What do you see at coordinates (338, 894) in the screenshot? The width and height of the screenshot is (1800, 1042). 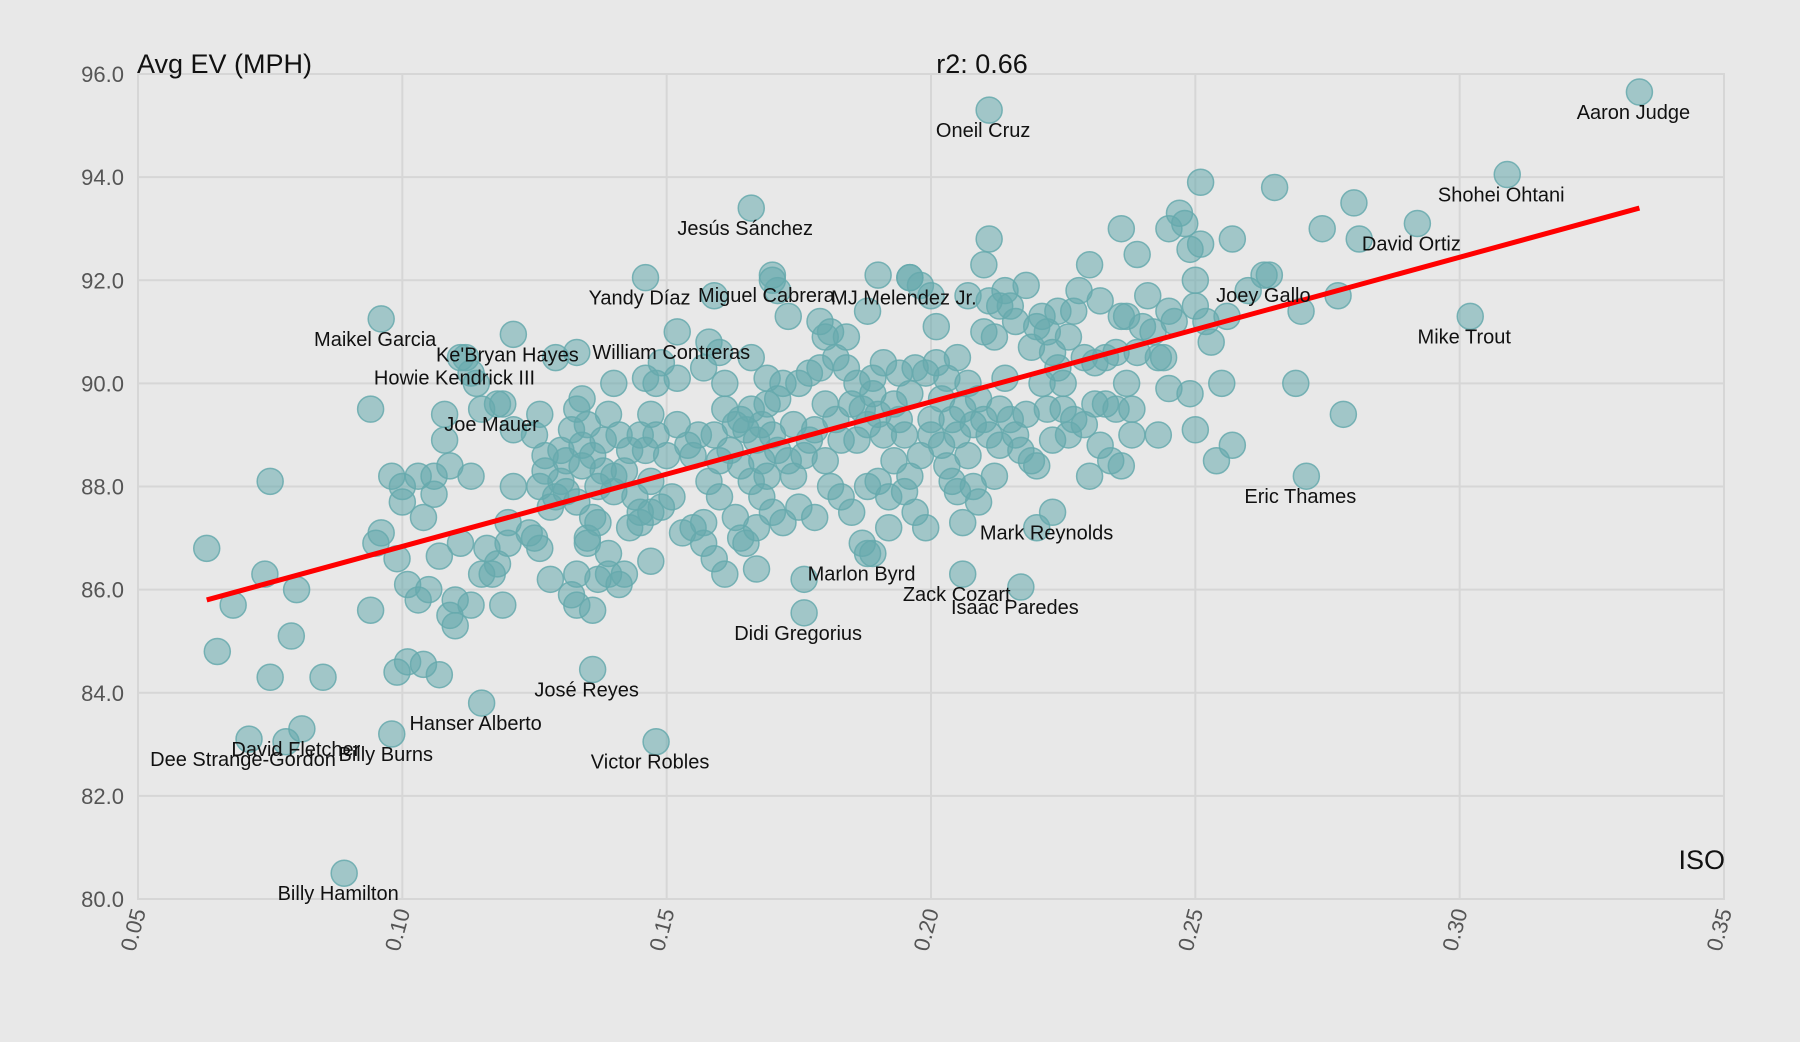 I see `point-annotation: Billy Hamilton` at bounding box center [338, 894].